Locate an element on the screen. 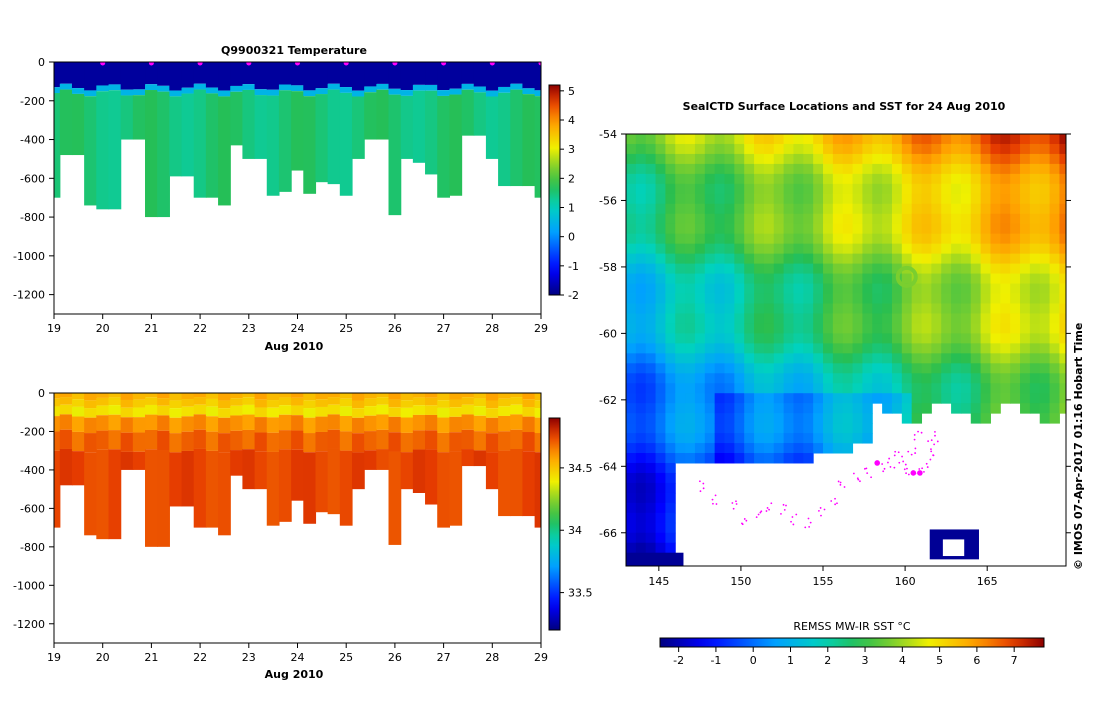 The width and height of the screenshot is (1099, 704). x-tick-label: 24 is located at coordinates (298, 657).